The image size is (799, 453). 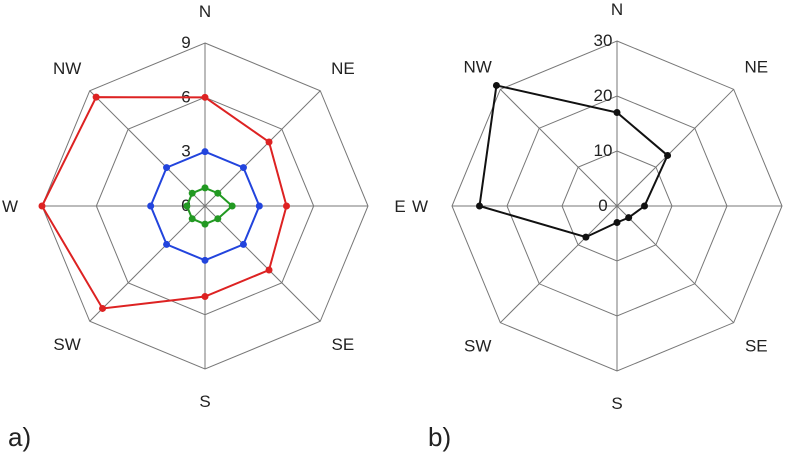 I want to click on direction-label: E, so click(x=399, y=206).